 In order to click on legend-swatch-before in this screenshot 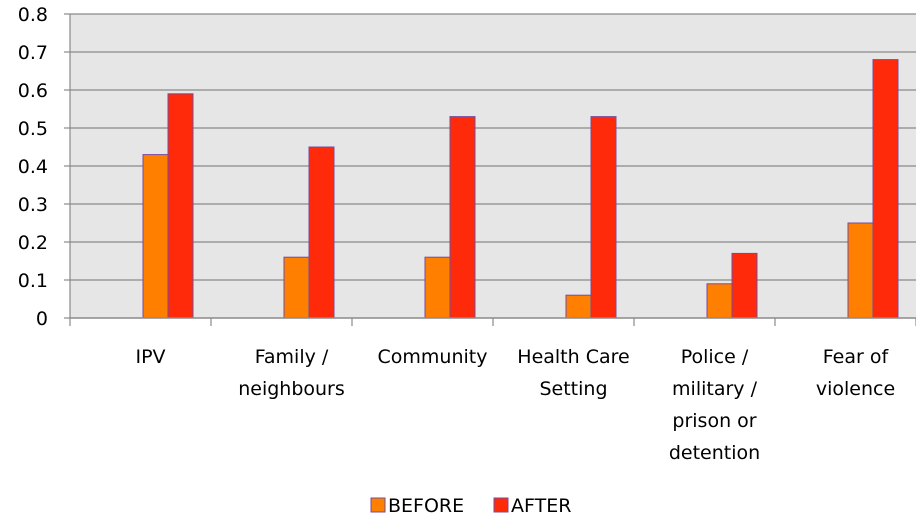, I will do `click(378, 505)`.